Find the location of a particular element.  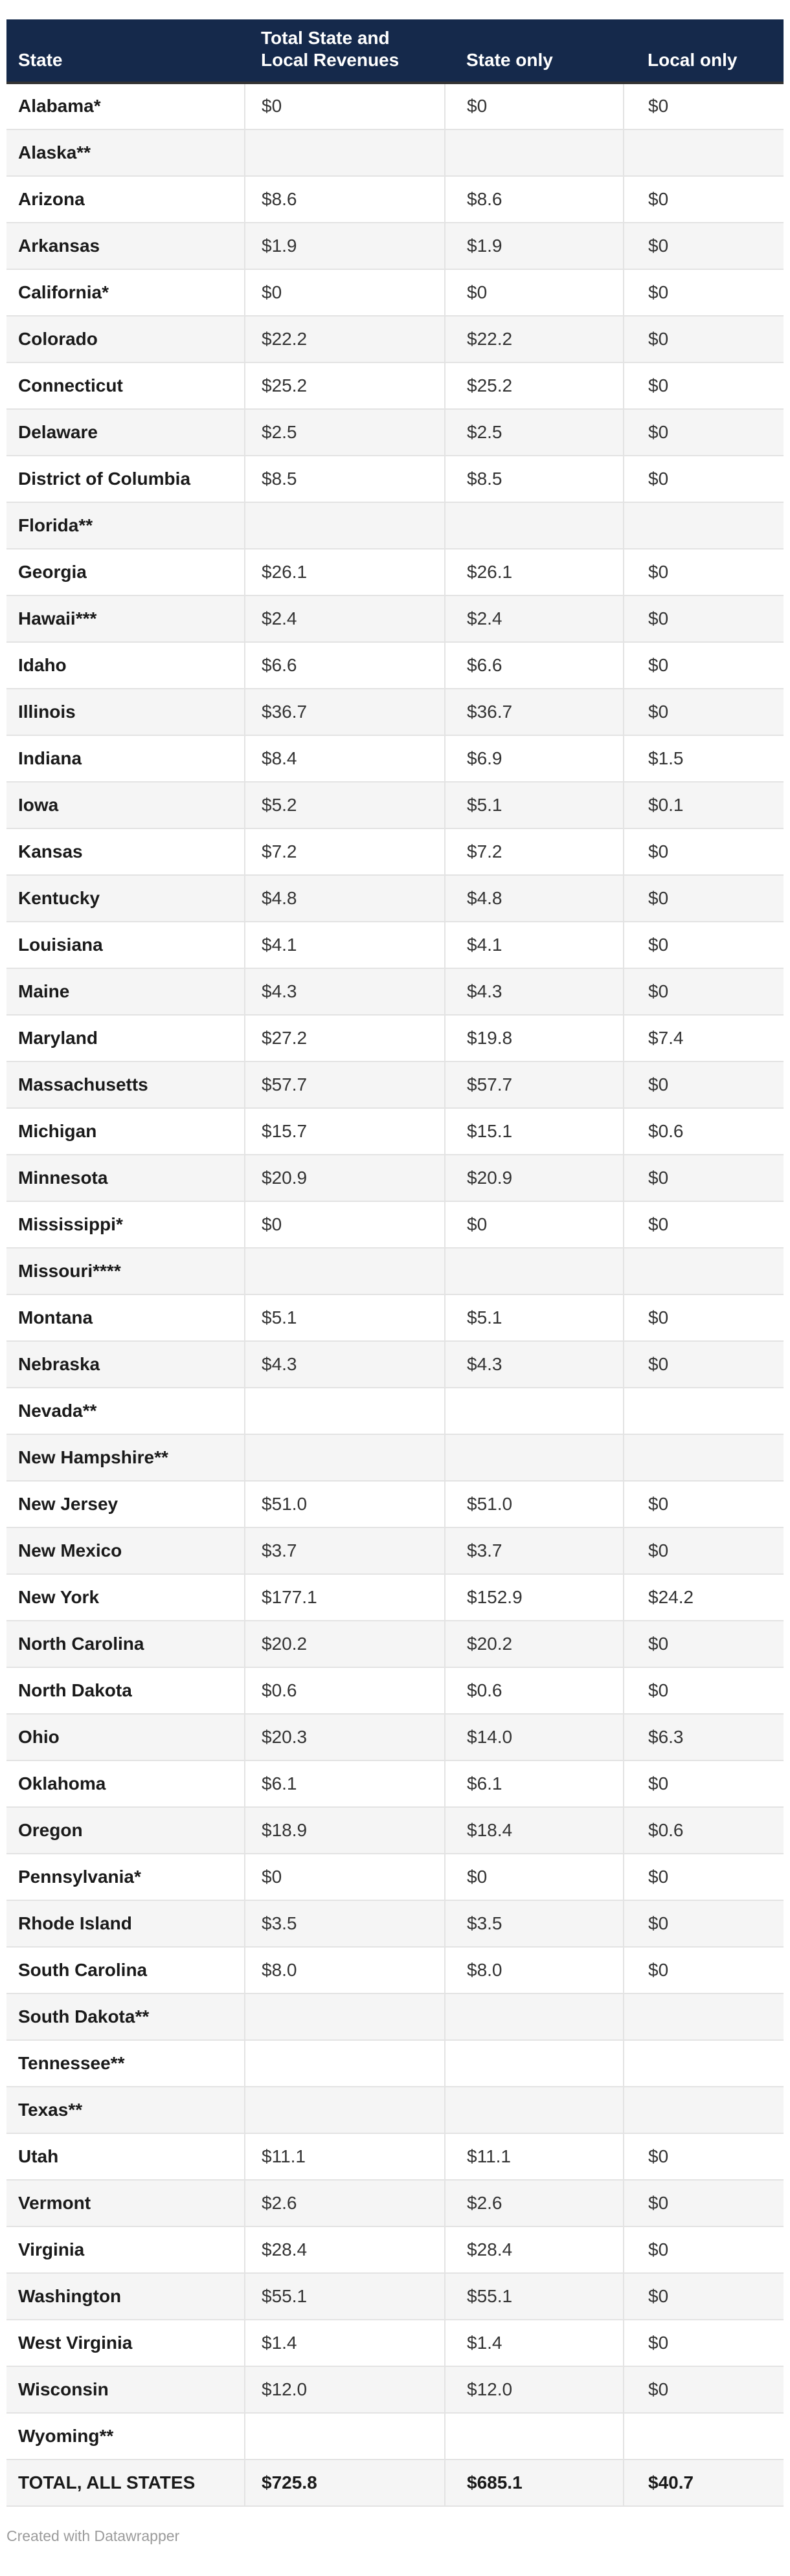

state-only-cell: $2.6 is located at coordinates (534, 2204).